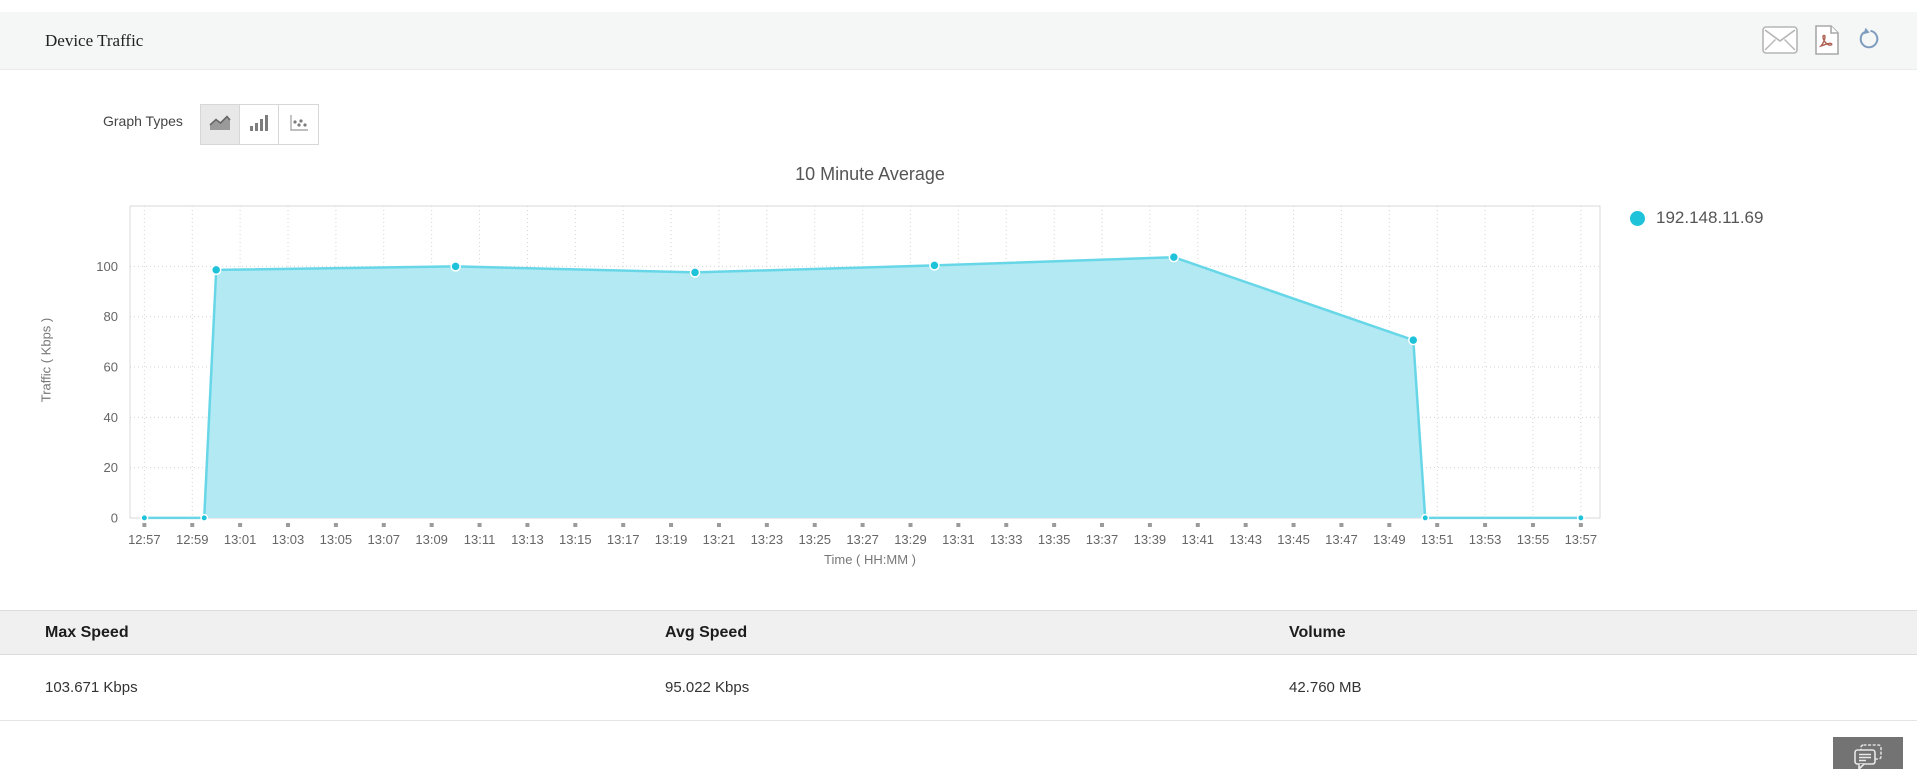 Image resolution: width=1917 pixels, height=769 pixels. Describe the element at coordinates (111, 316) in the screenshot. I see `svg-text: 80` at that location.